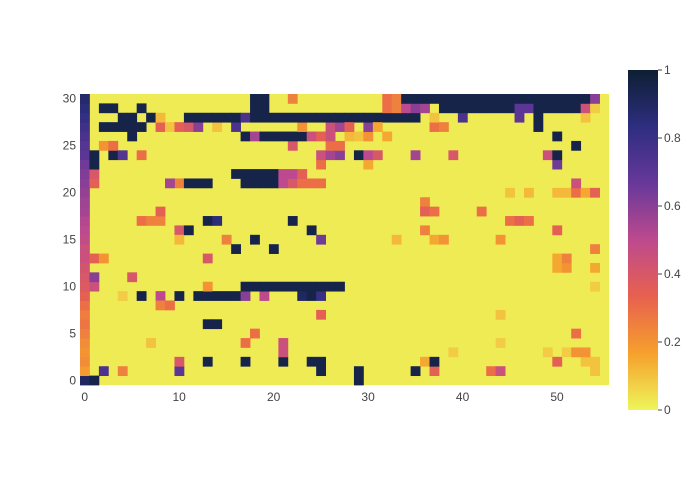 Image resolution: width=700 pixels, height=500 pixels. I want to click on colorbar: 0 0.2 0.4 0.6 0.8 1, so click(654, 240).